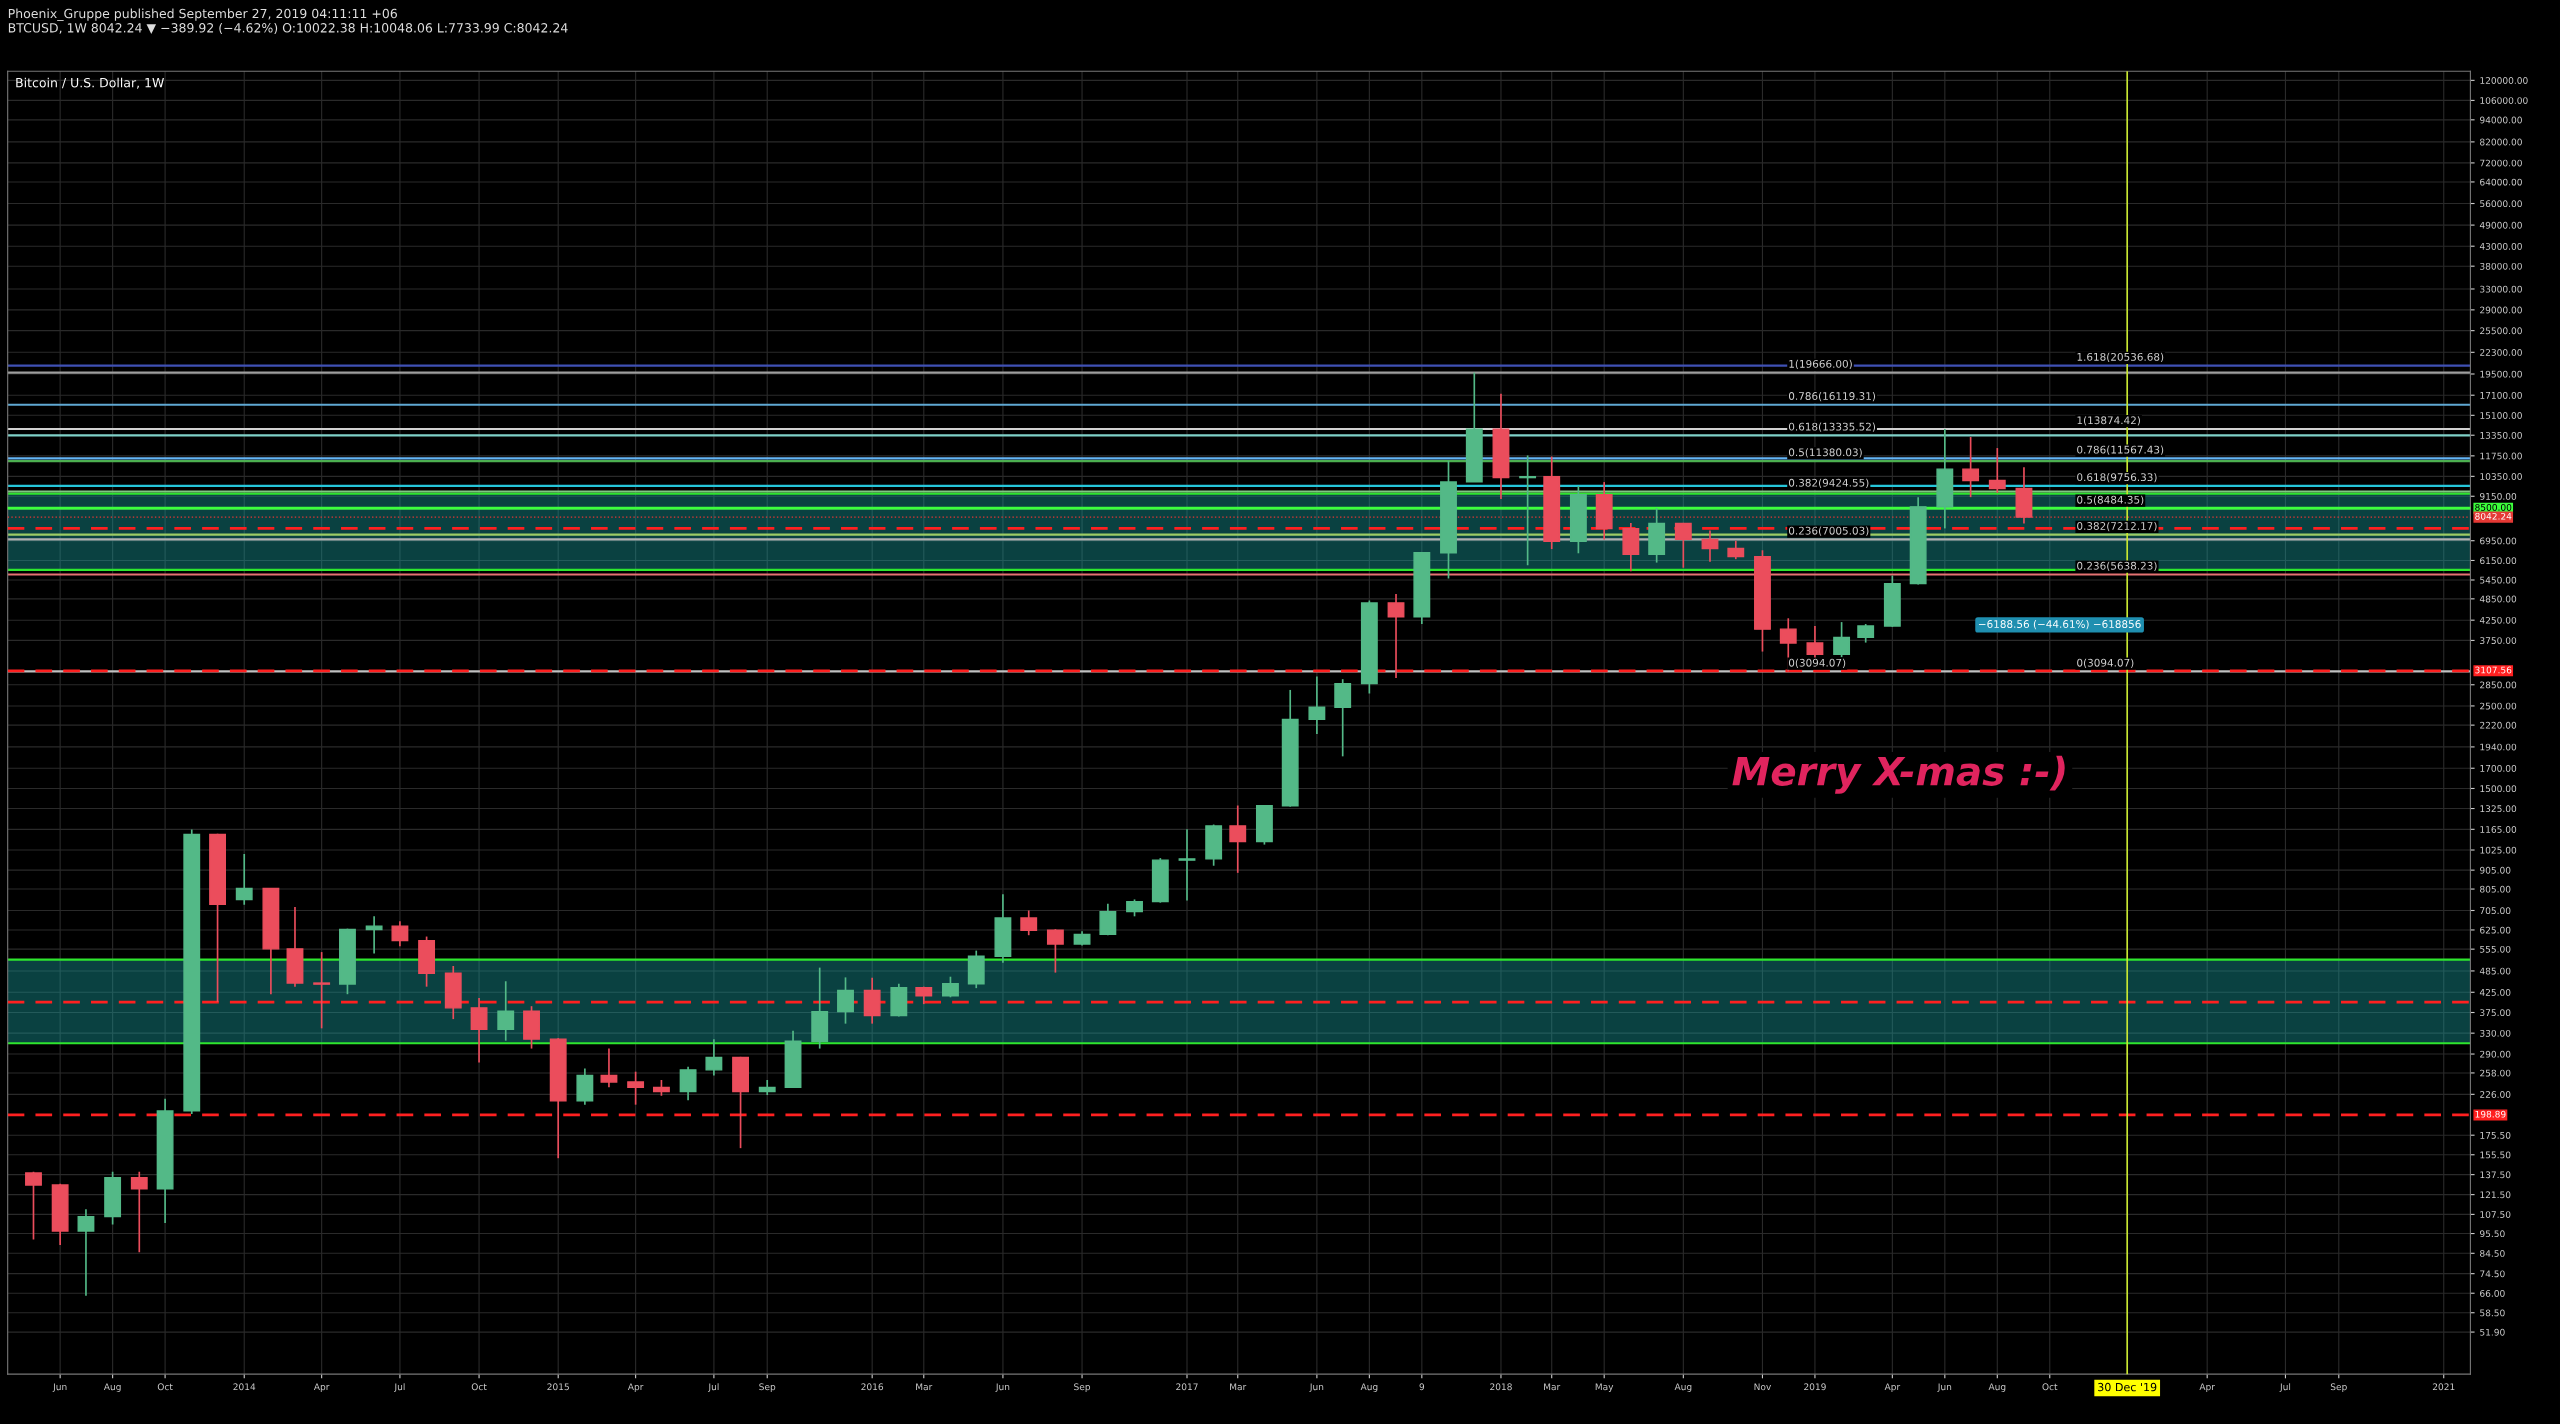 The height and width of the screenshot is (1424, 2560). I want to click on y-tick-label: 137.50, so click(2495, 1175).